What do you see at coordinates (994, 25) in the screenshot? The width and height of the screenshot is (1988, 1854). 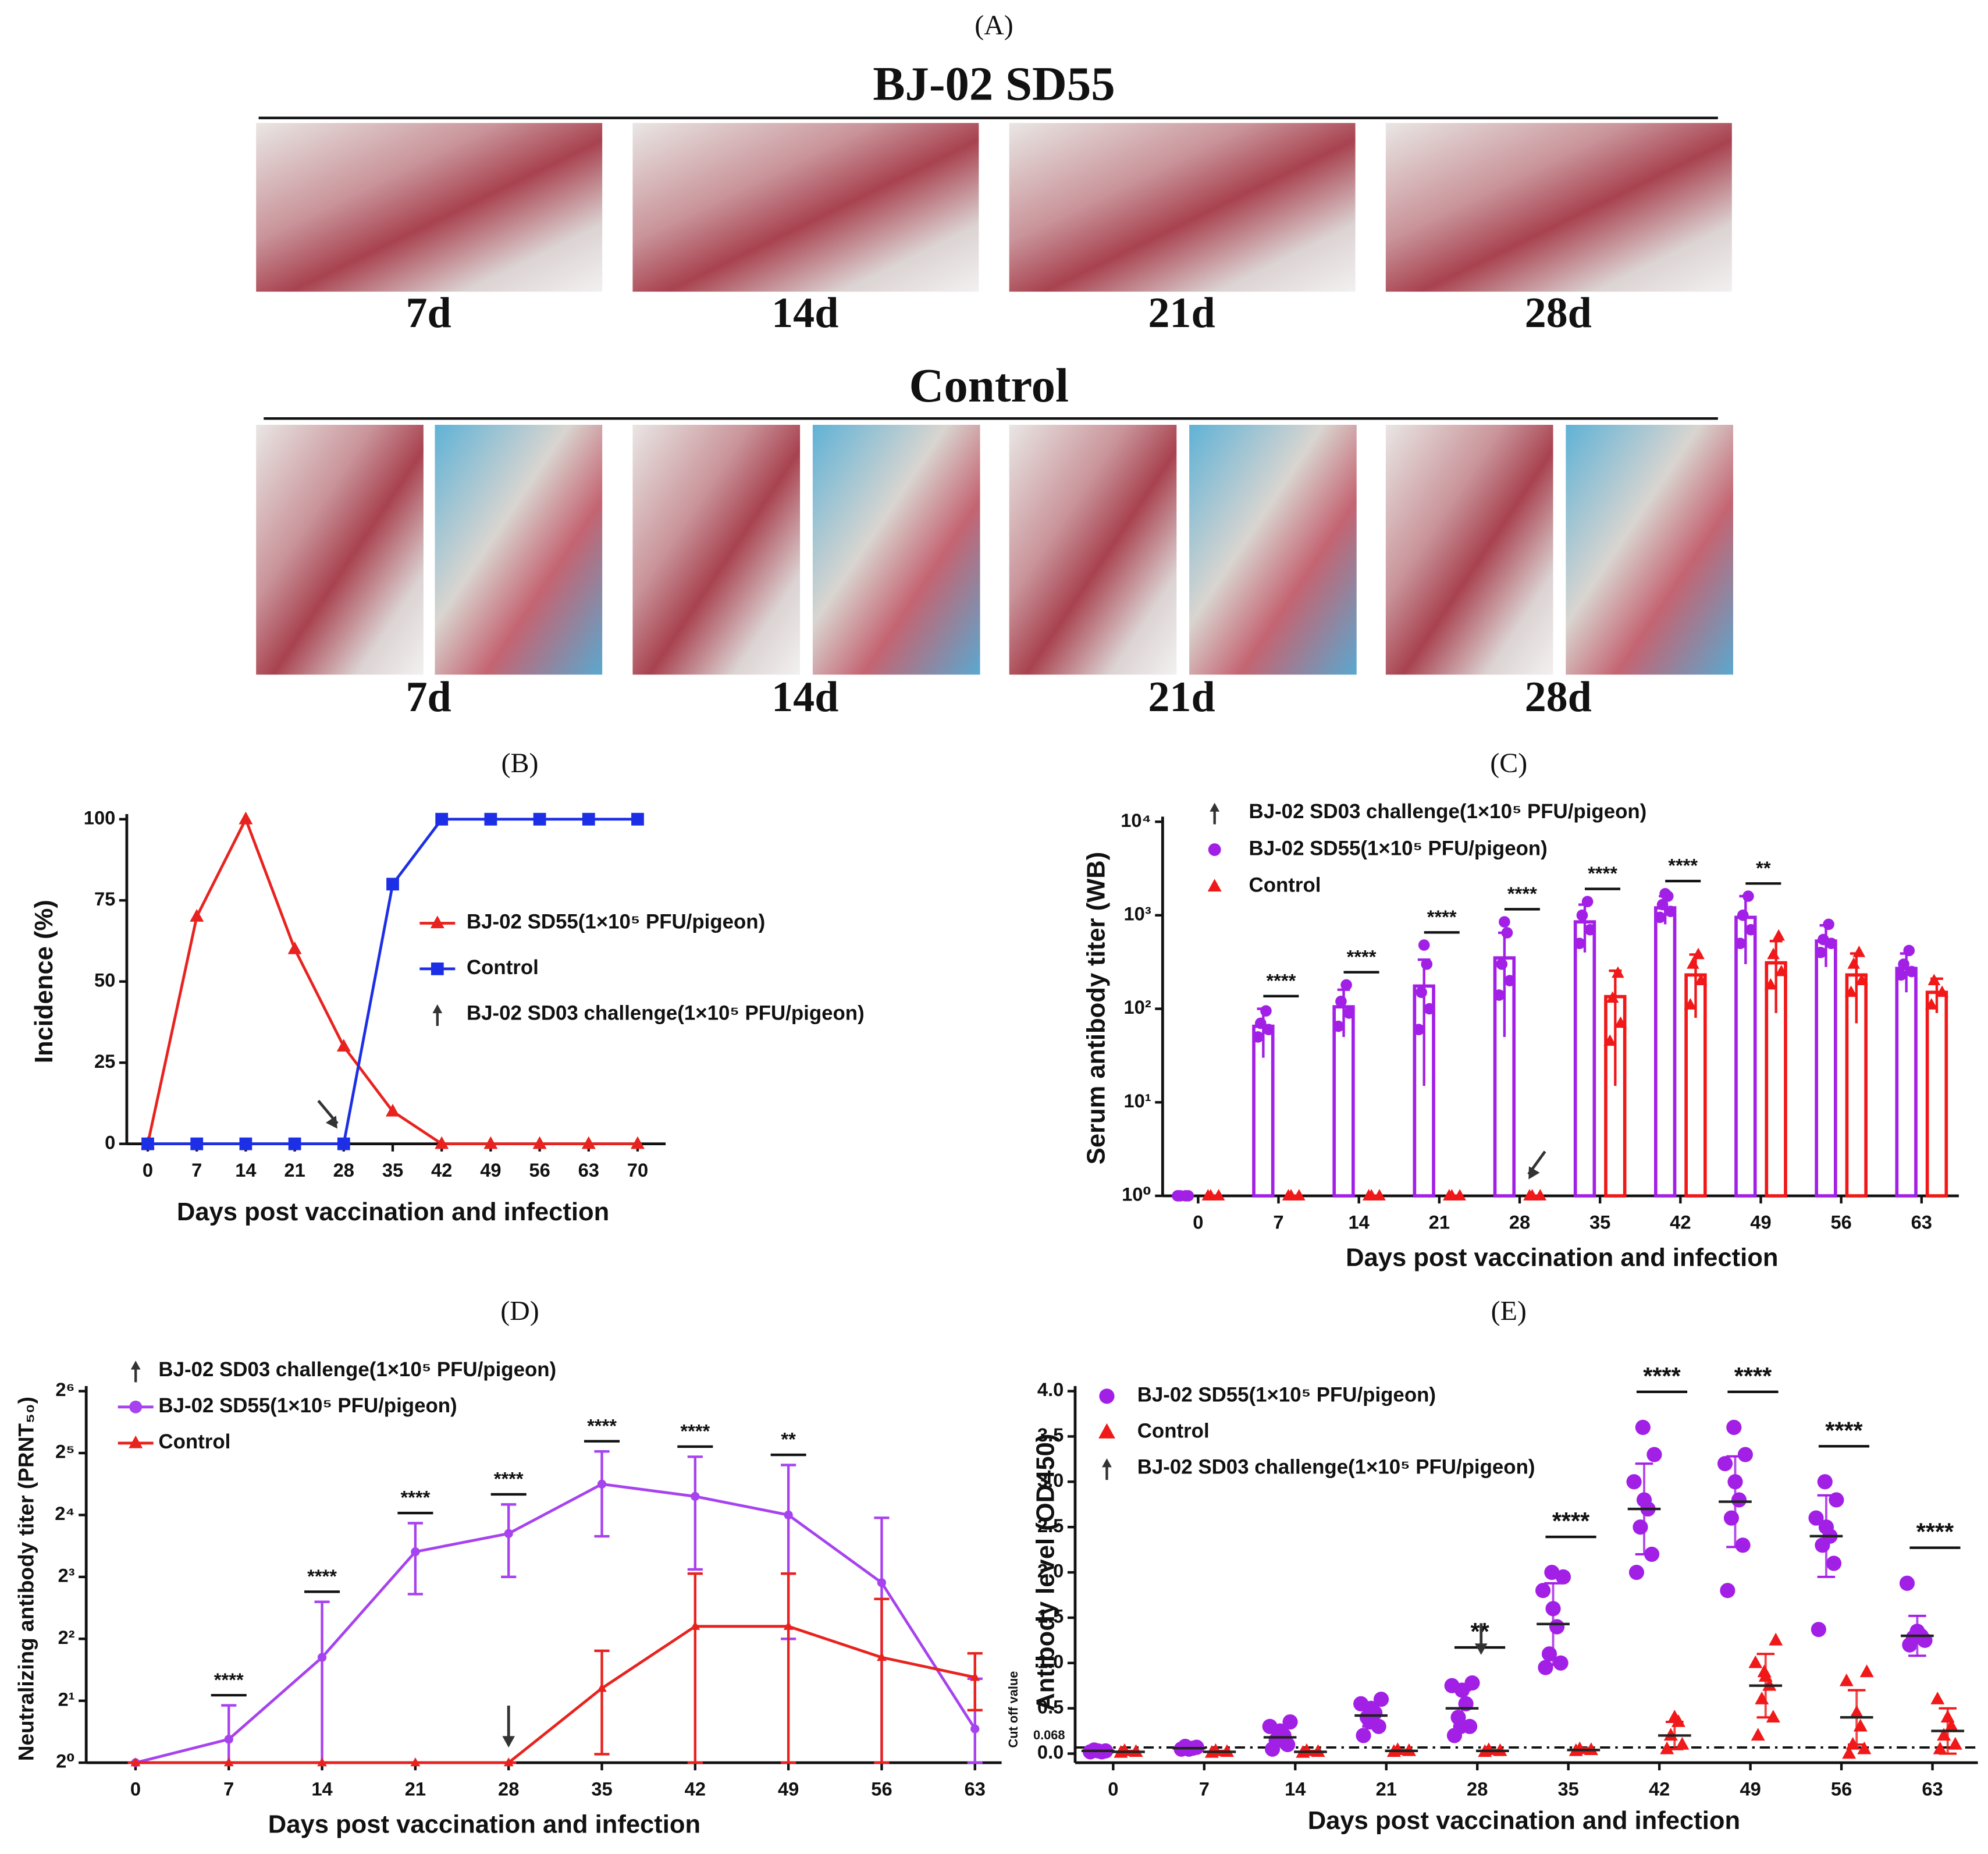 I see `panel-label: (A)` at bounding box center [994, 25].